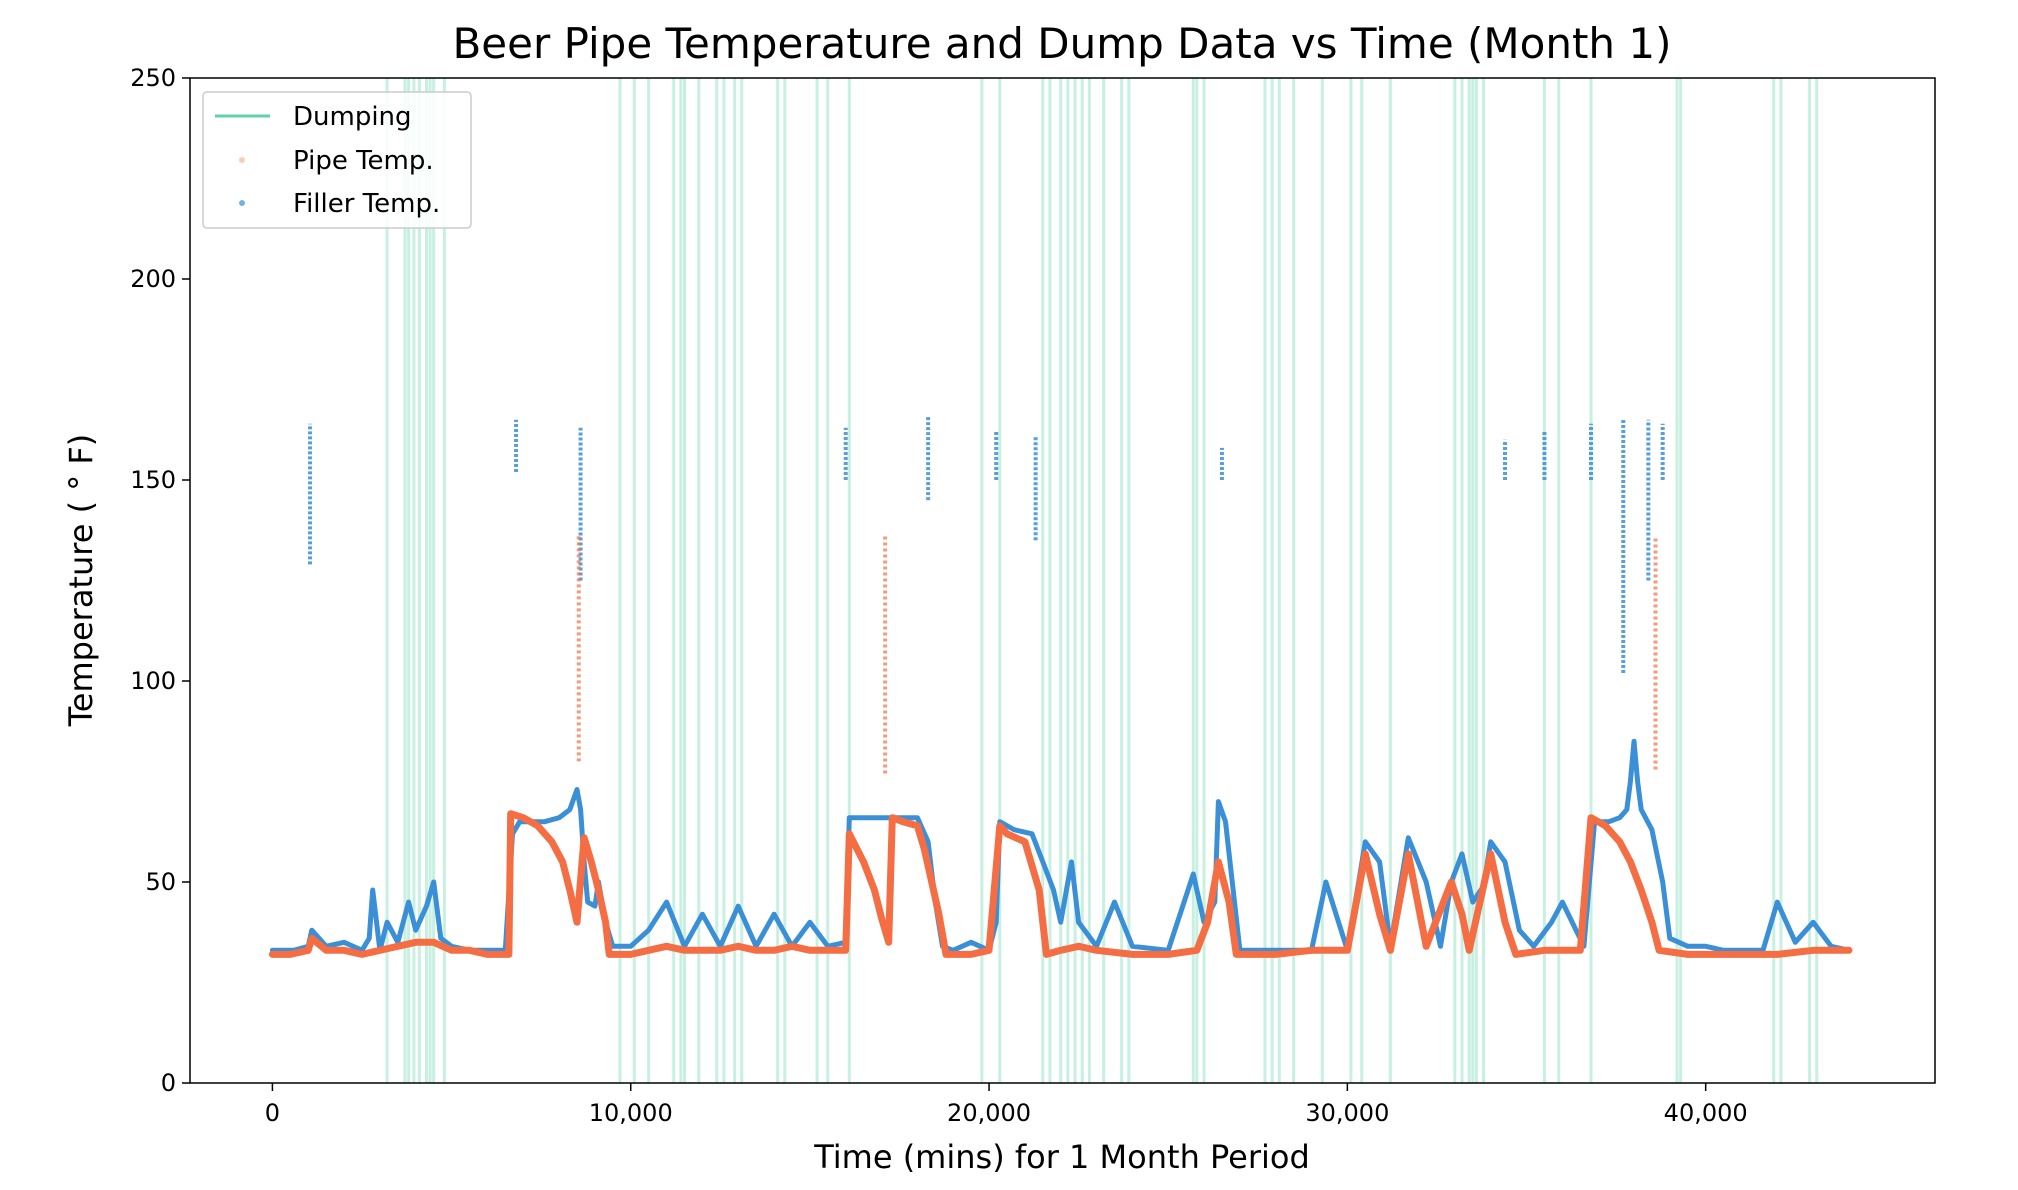 This screenshot has width=2018, height=1190. I want to click on y-tick-label: 150, so click(153, 480).